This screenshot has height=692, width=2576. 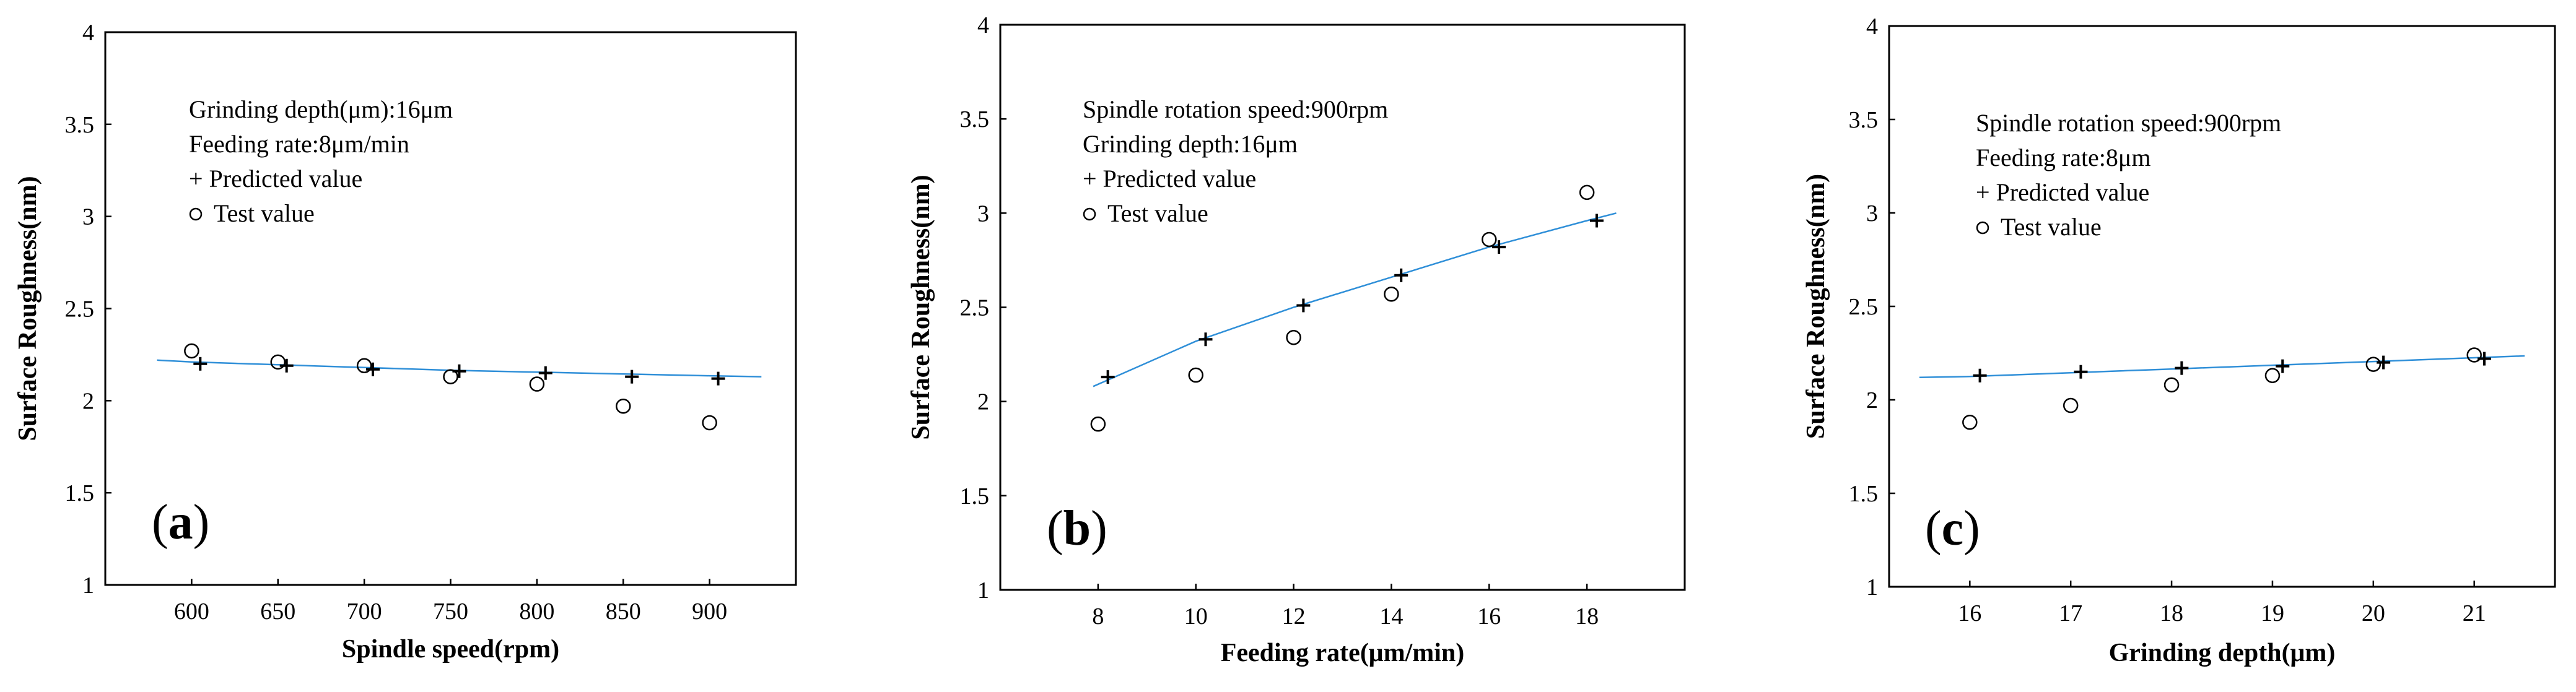 What do you see at coordinates (2474, 613) in the screenshot?
I see `x-tick-label: 21` at bounding box center [2474, 613].